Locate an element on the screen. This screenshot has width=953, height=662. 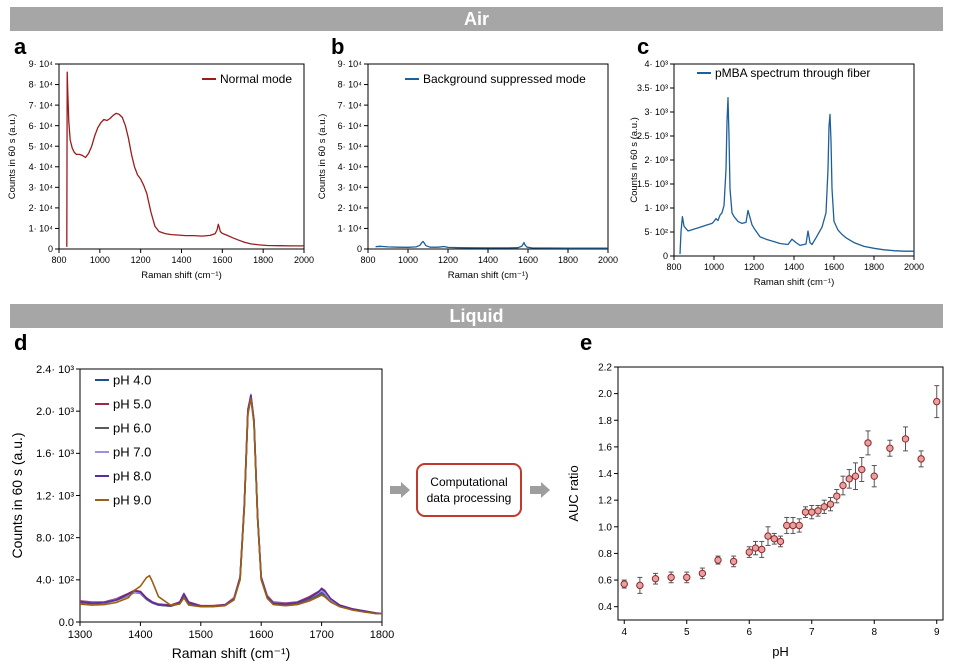
y-tick-label: 3· 10⁴ is located at coordinates (350, 187).